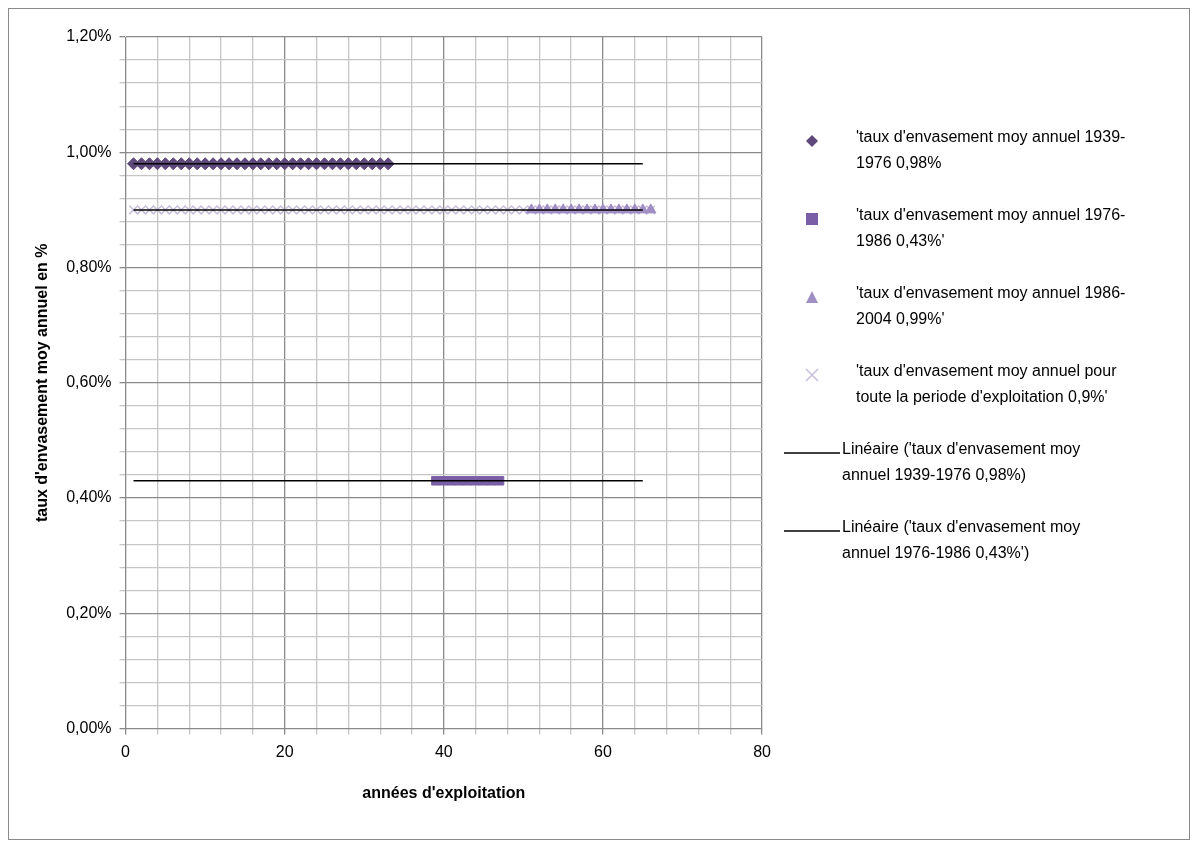 The height and width of the screenshot is (854, 1203). What do you see at coordinates (603, 751) in the screenshot?
I see `x-tick-label: 60` at bounding box center [603, 751].